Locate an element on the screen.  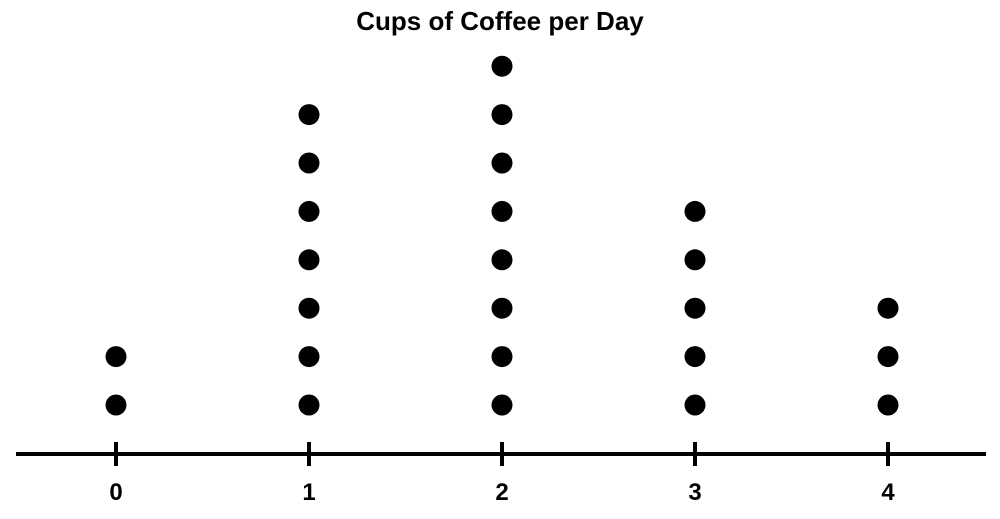
x-tick-label-0: 0 is located at coordinates (115, 492).